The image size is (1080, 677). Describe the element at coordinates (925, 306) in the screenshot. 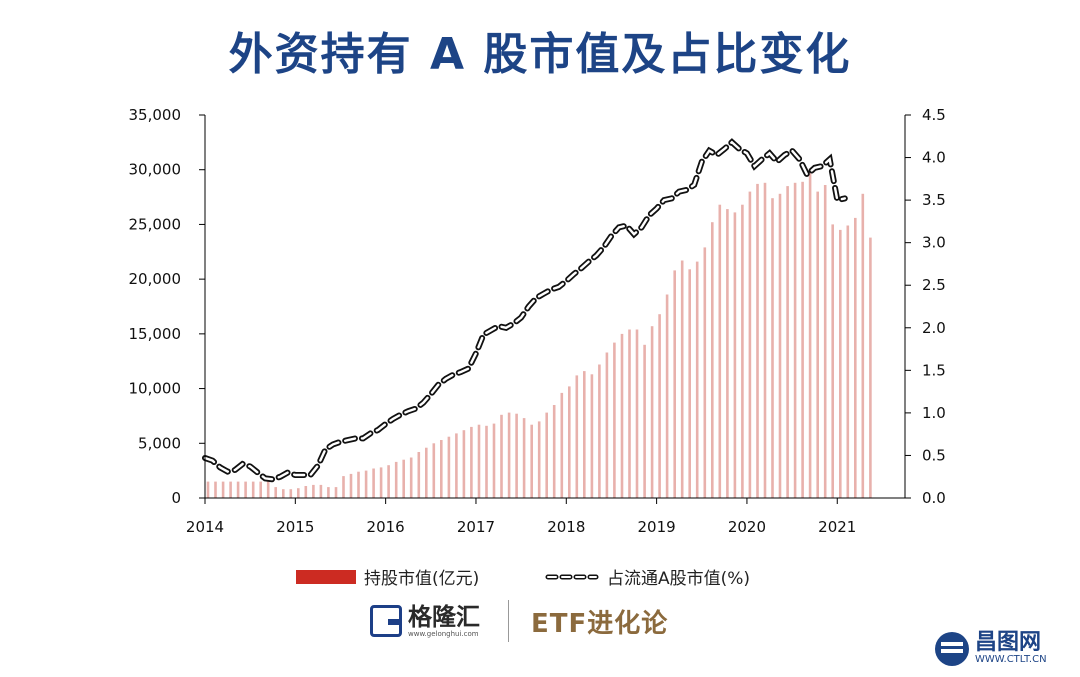

I see `right-y-ticks: 0.0 0.5 1.0 1.5 2.0 2.5 3.0 3.5 4.0 4.5` at that location.